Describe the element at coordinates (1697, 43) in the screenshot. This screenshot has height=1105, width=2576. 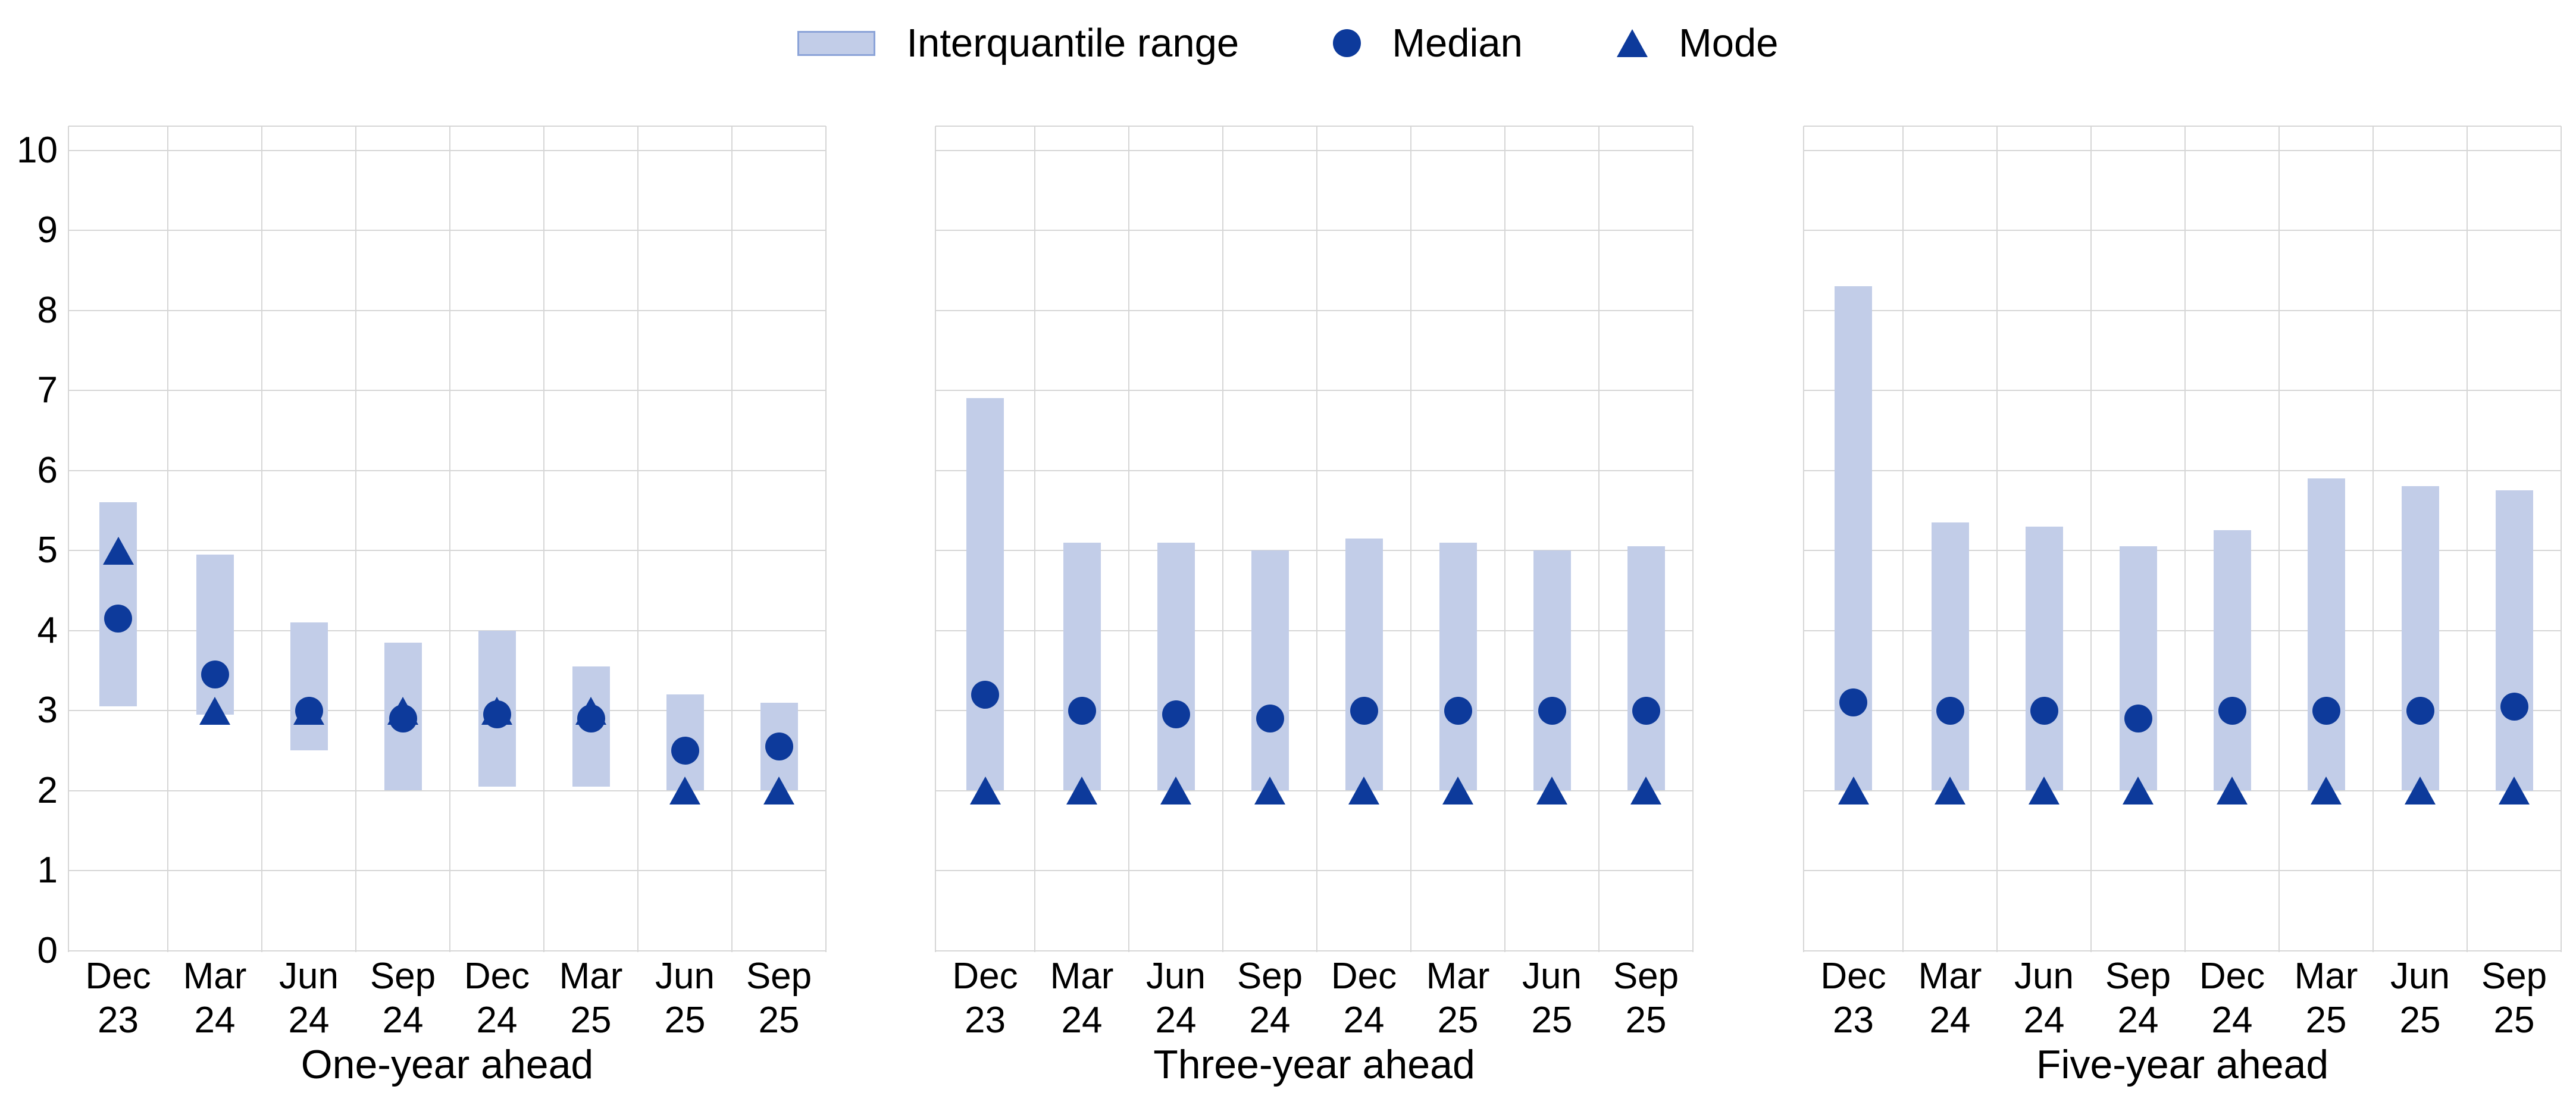
I see `legend-item-mode: Mode` at that location.